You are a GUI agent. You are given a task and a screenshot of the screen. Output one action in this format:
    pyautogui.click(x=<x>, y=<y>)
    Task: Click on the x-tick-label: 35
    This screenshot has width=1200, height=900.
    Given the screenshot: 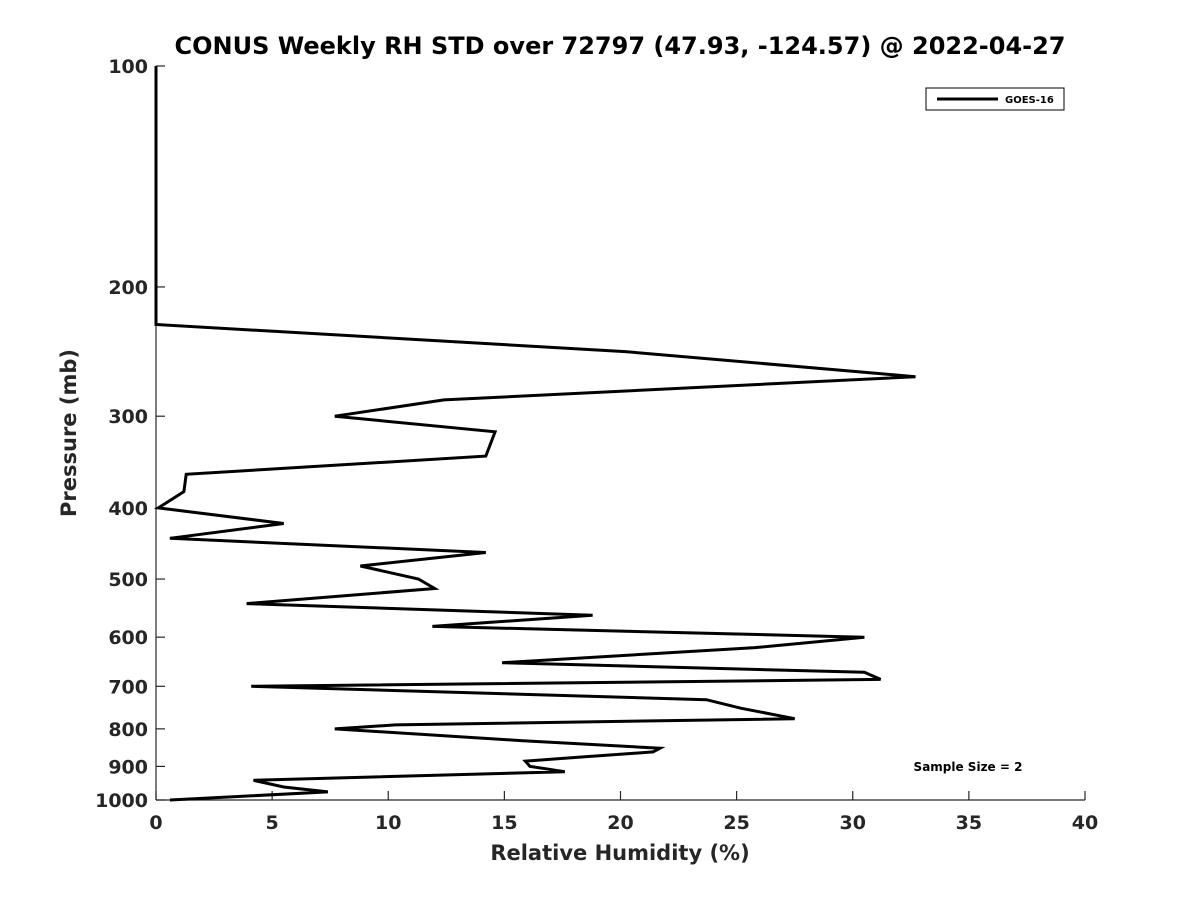 What is the action you would take?
    pyautogui.click(x=969, y=823)
    